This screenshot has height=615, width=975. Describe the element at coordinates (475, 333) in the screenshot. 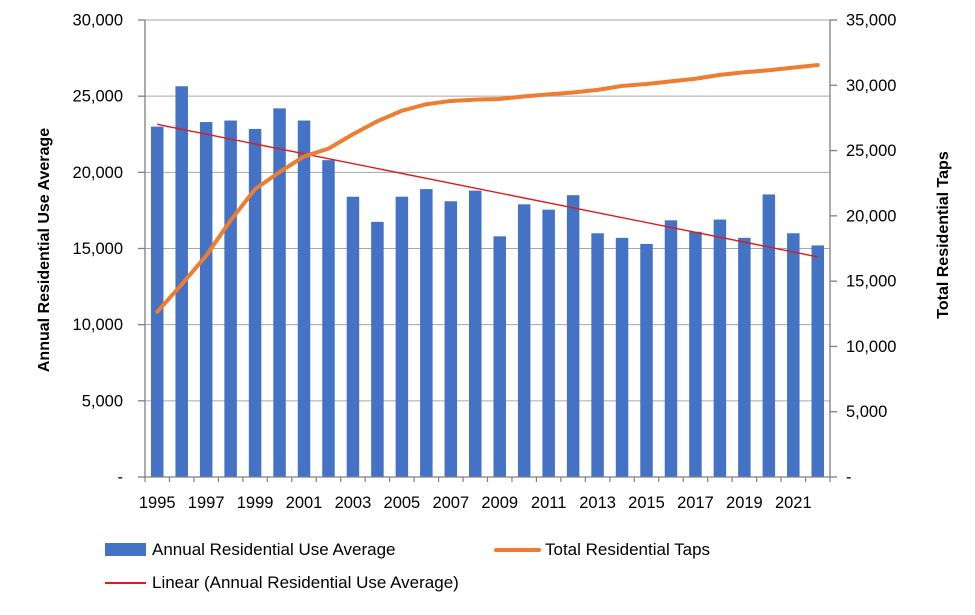

I see `bar-2008` at that location.